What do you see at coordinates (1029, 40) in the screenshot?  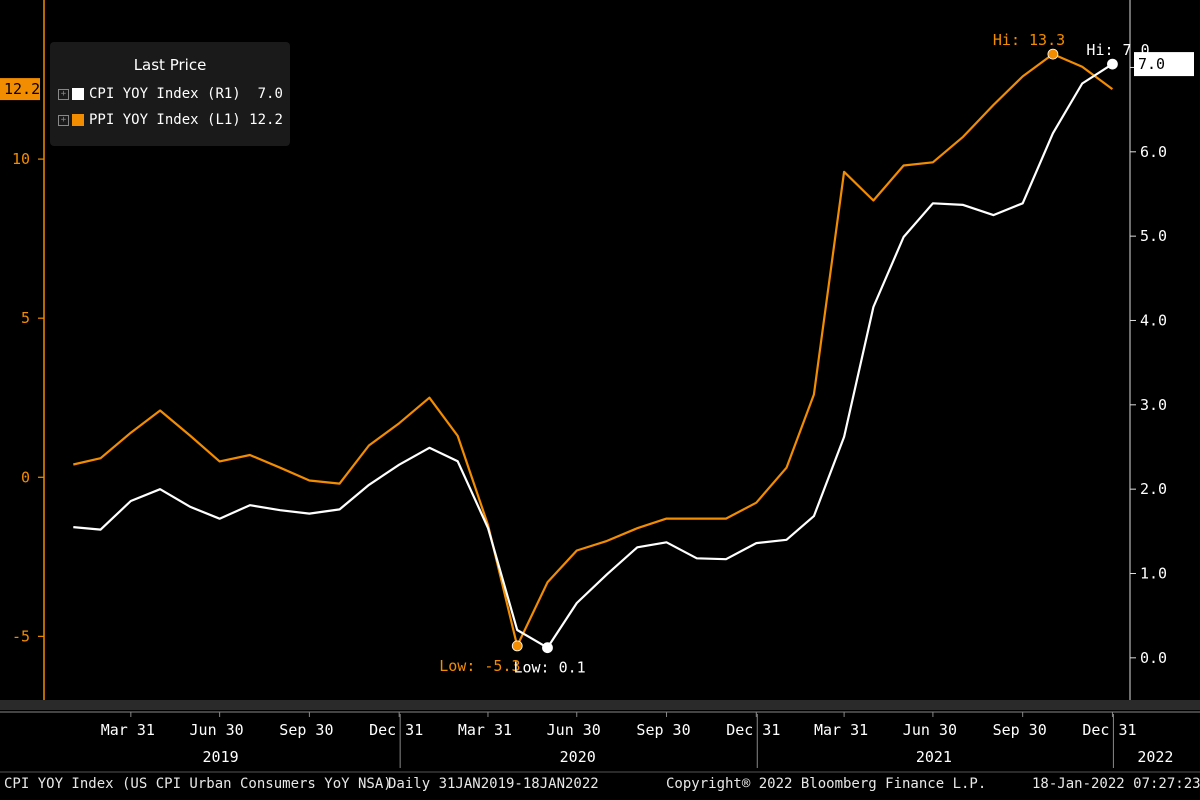 I see `ppi-hi-label: Hi: 13.3` at bounding box center [1029, 40].